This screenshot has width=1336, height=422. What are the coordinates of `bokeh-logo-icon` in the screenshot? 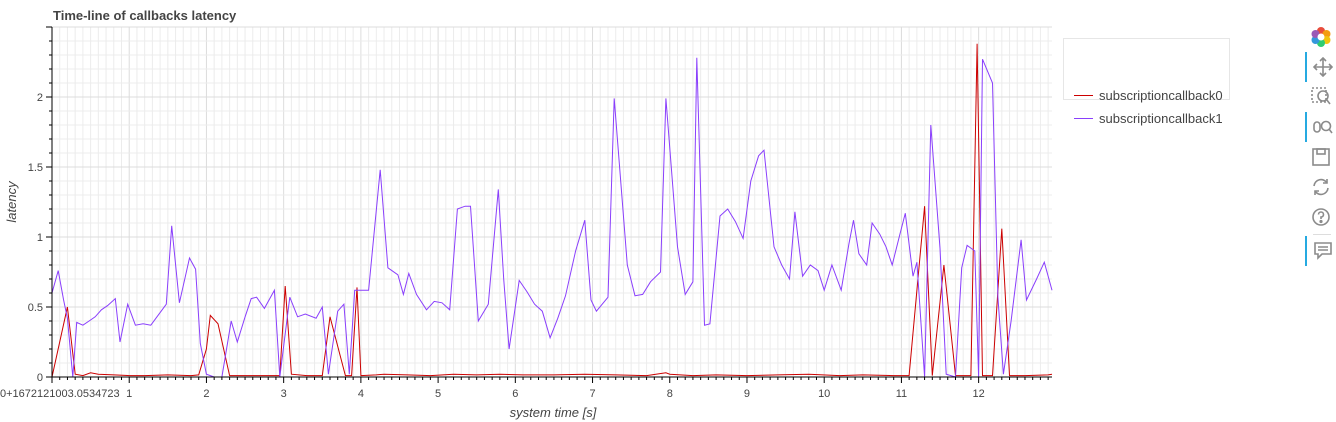 It's located at (1321, 37).